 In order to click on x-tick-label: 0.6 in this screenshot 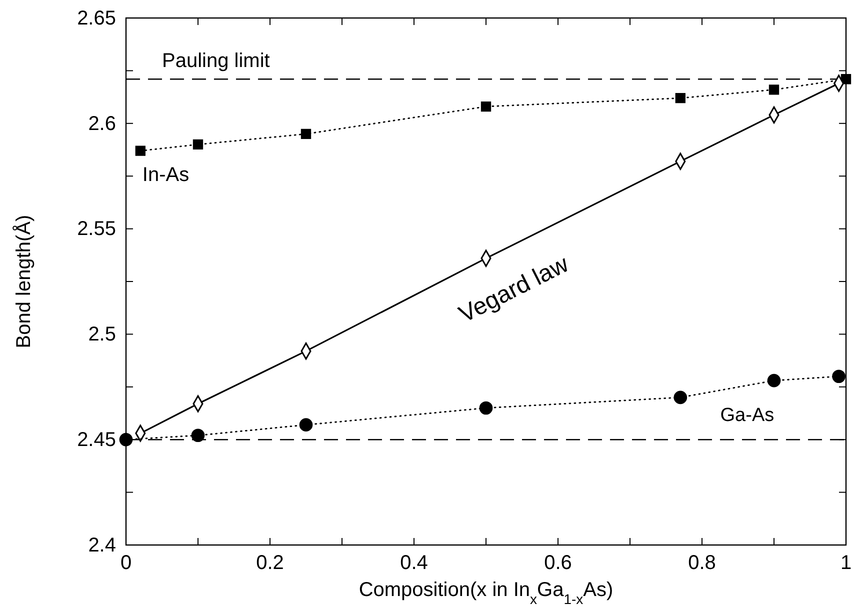, I will do `click(558, 563)`.